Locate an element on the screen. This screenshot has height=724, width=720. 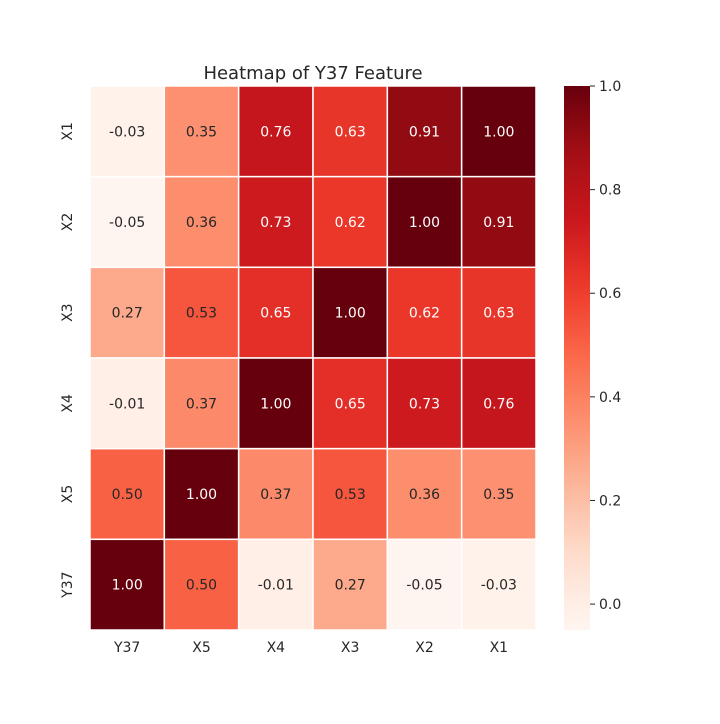
x-tick-label-x1: X1 is located at coordinates (499, 648).